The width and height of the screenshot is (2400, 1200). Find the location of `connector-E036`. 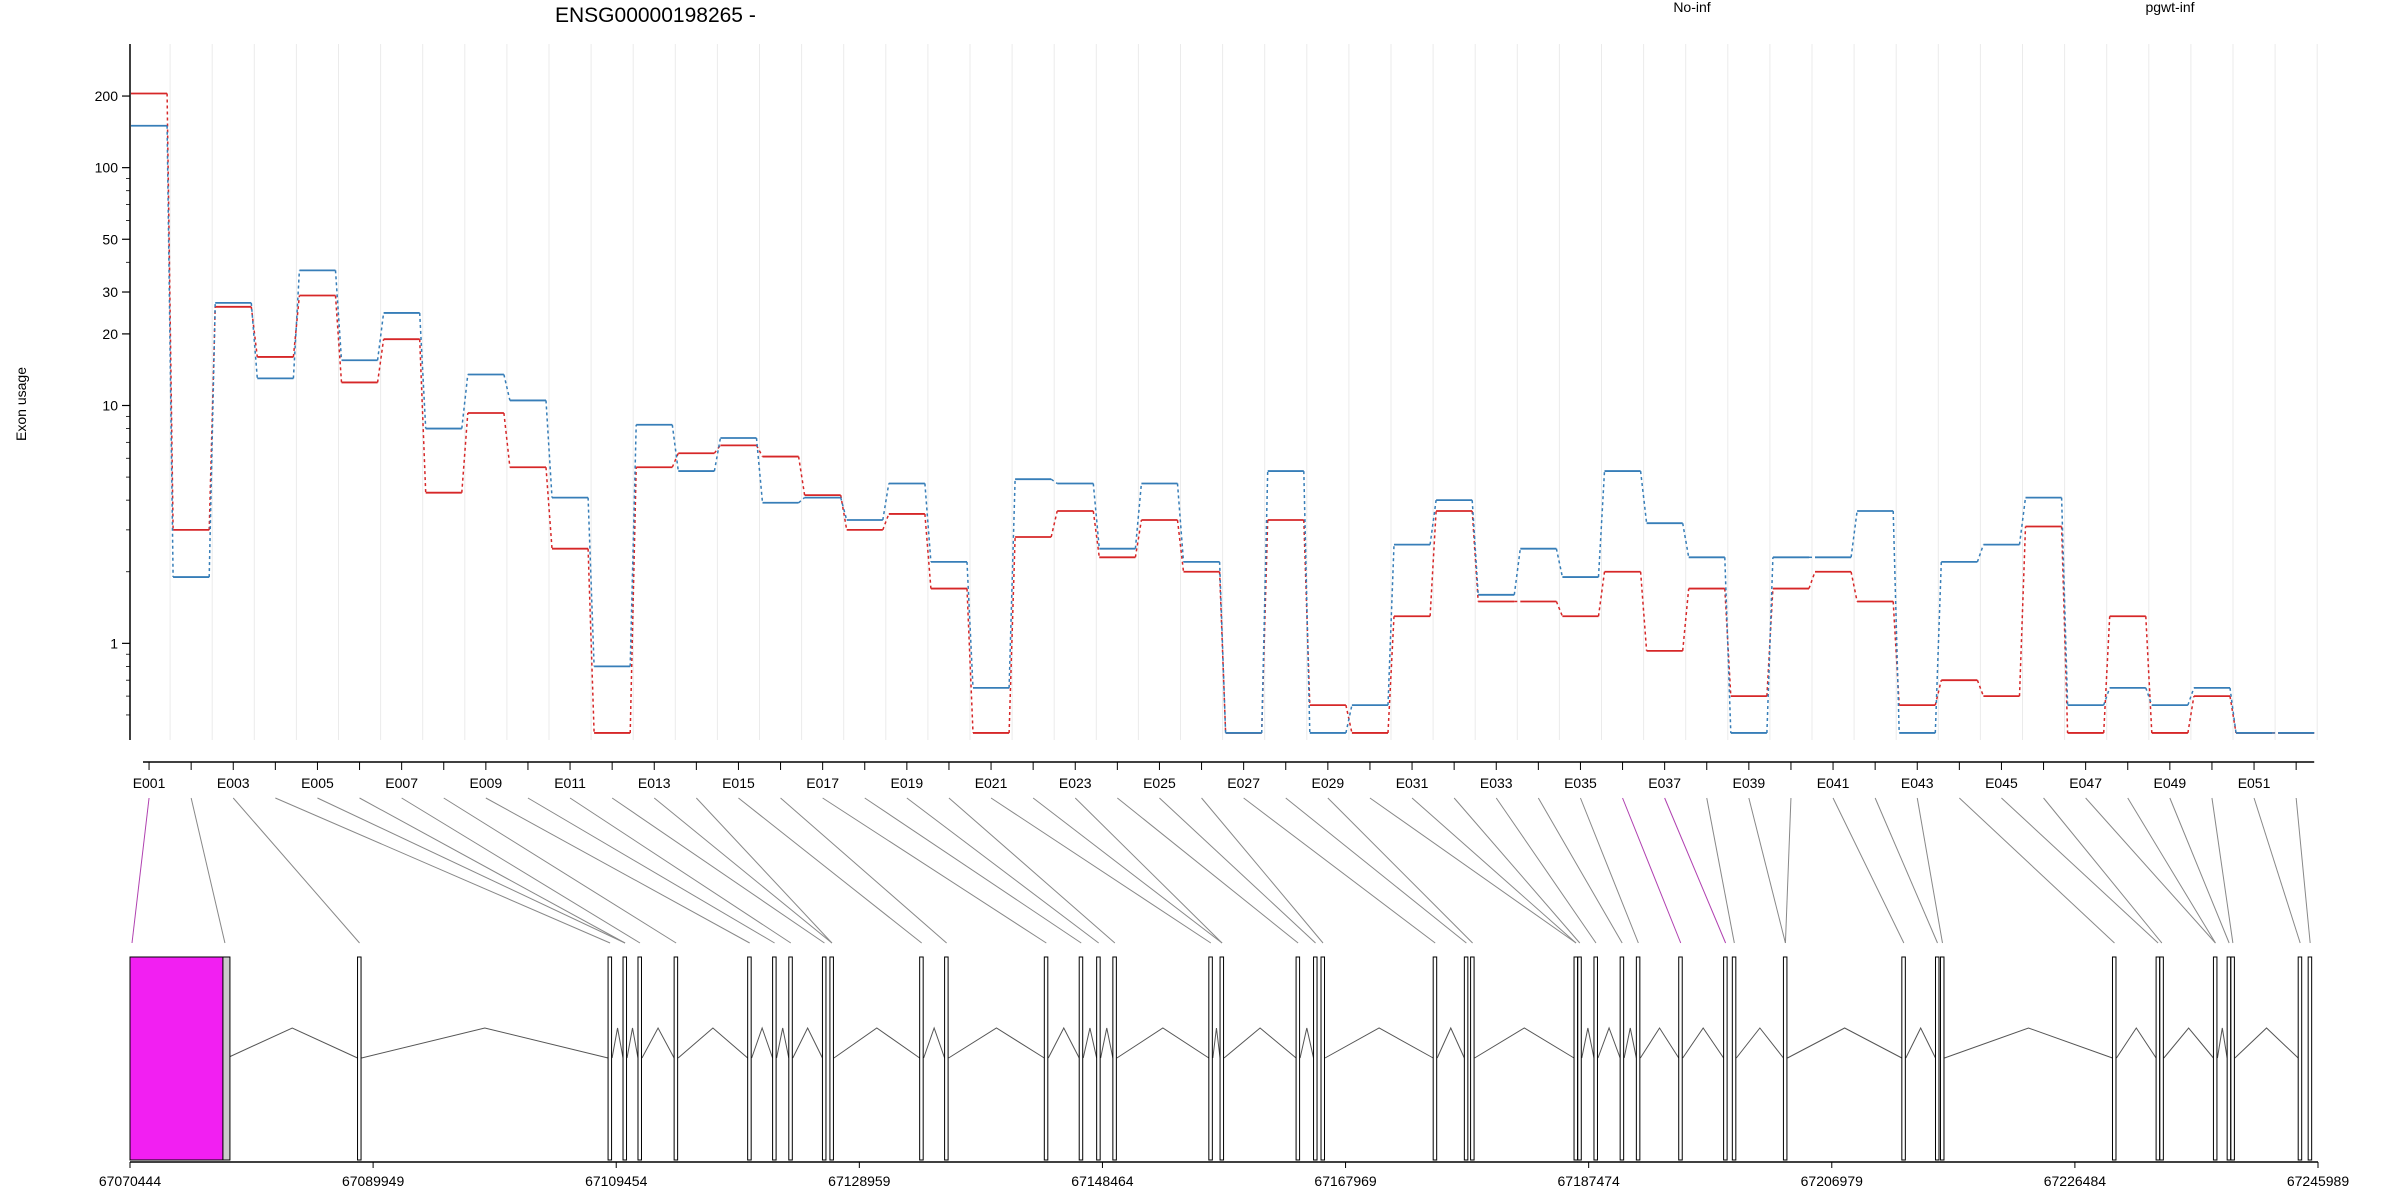

connector-E036 is located at coordinates (1652, 870).